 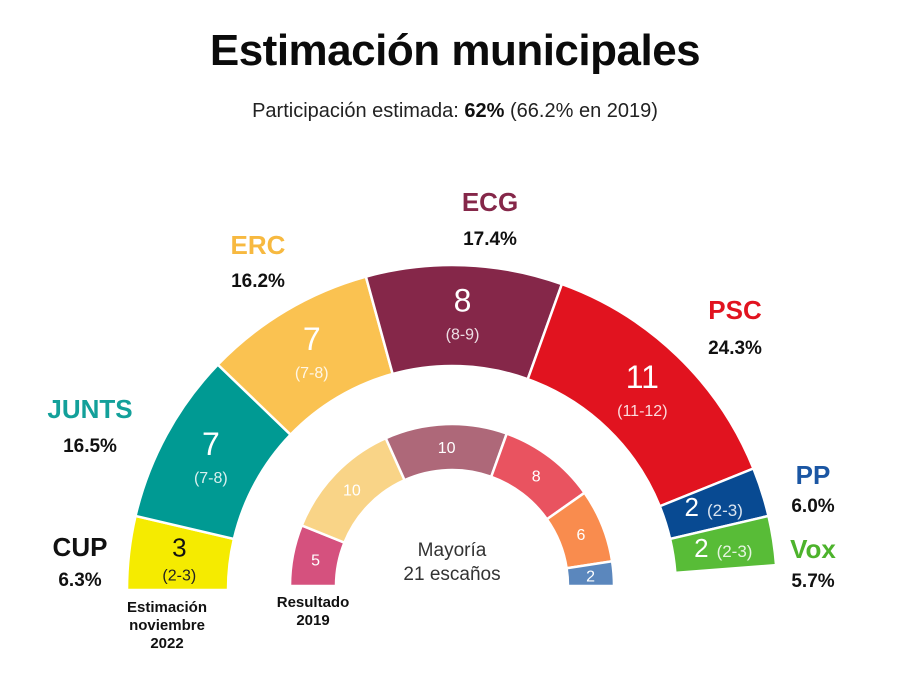 What do you see at coordinates (312, 373) in the screenshot?
I see `seats-range-erc: (7-8)` at bounding box center [312, 373].